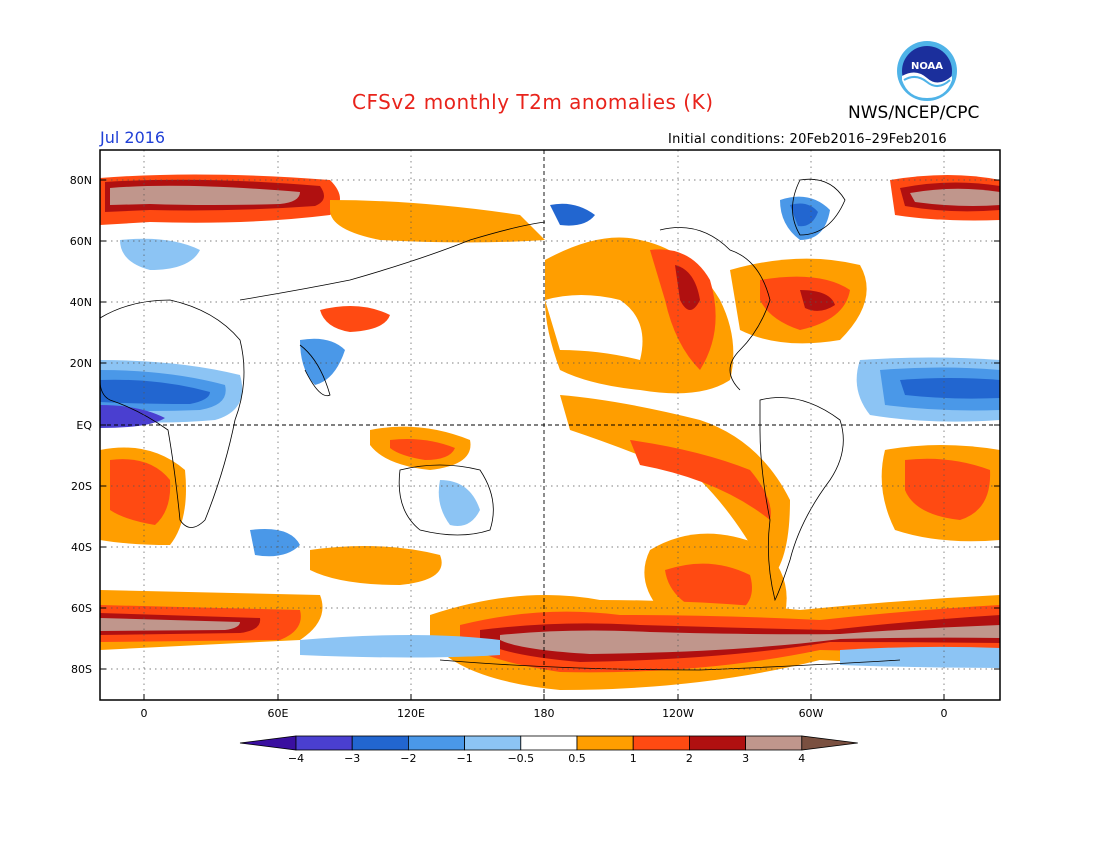 This screenshot has height=850, width=1100. Describe the element at coordinates (81, 608) in the screenshot. I see `lat-tick-label: 60S` at that location.